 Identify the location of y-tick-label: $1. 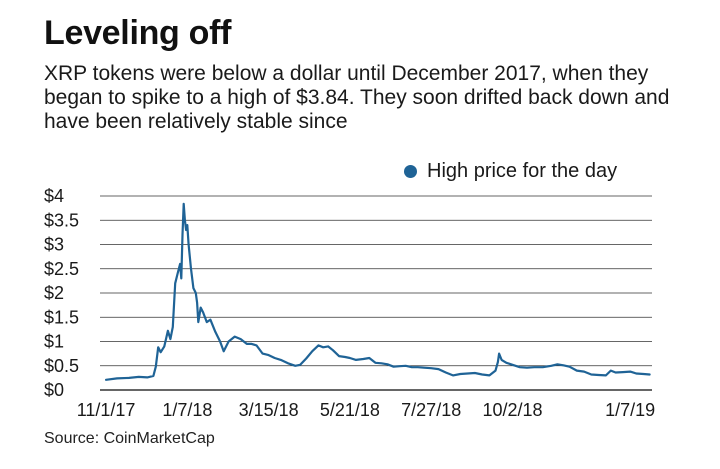
(54, 342).